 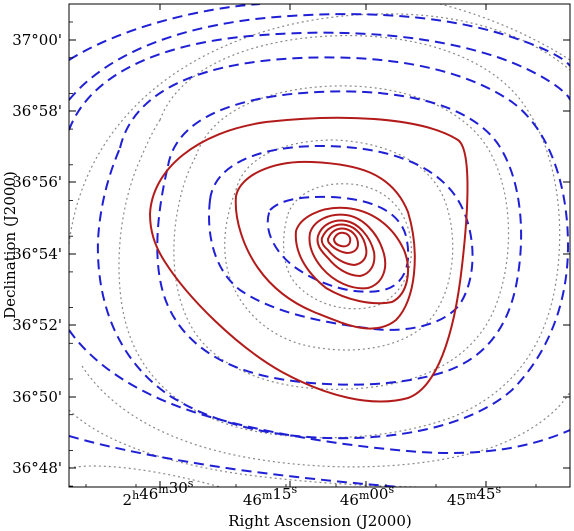 What do you see at coordinates (37, 40) in the screenshot?
I see `y-tick-label: 37°00'` at bounding box center [37, 40].